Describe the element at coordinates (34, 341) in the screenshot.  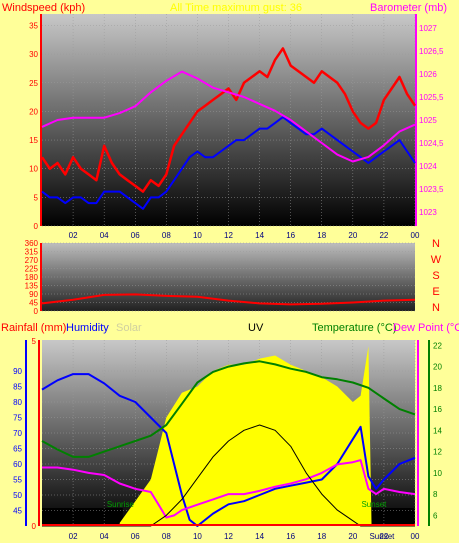
I see `rain-tick-label: 5` at that location.